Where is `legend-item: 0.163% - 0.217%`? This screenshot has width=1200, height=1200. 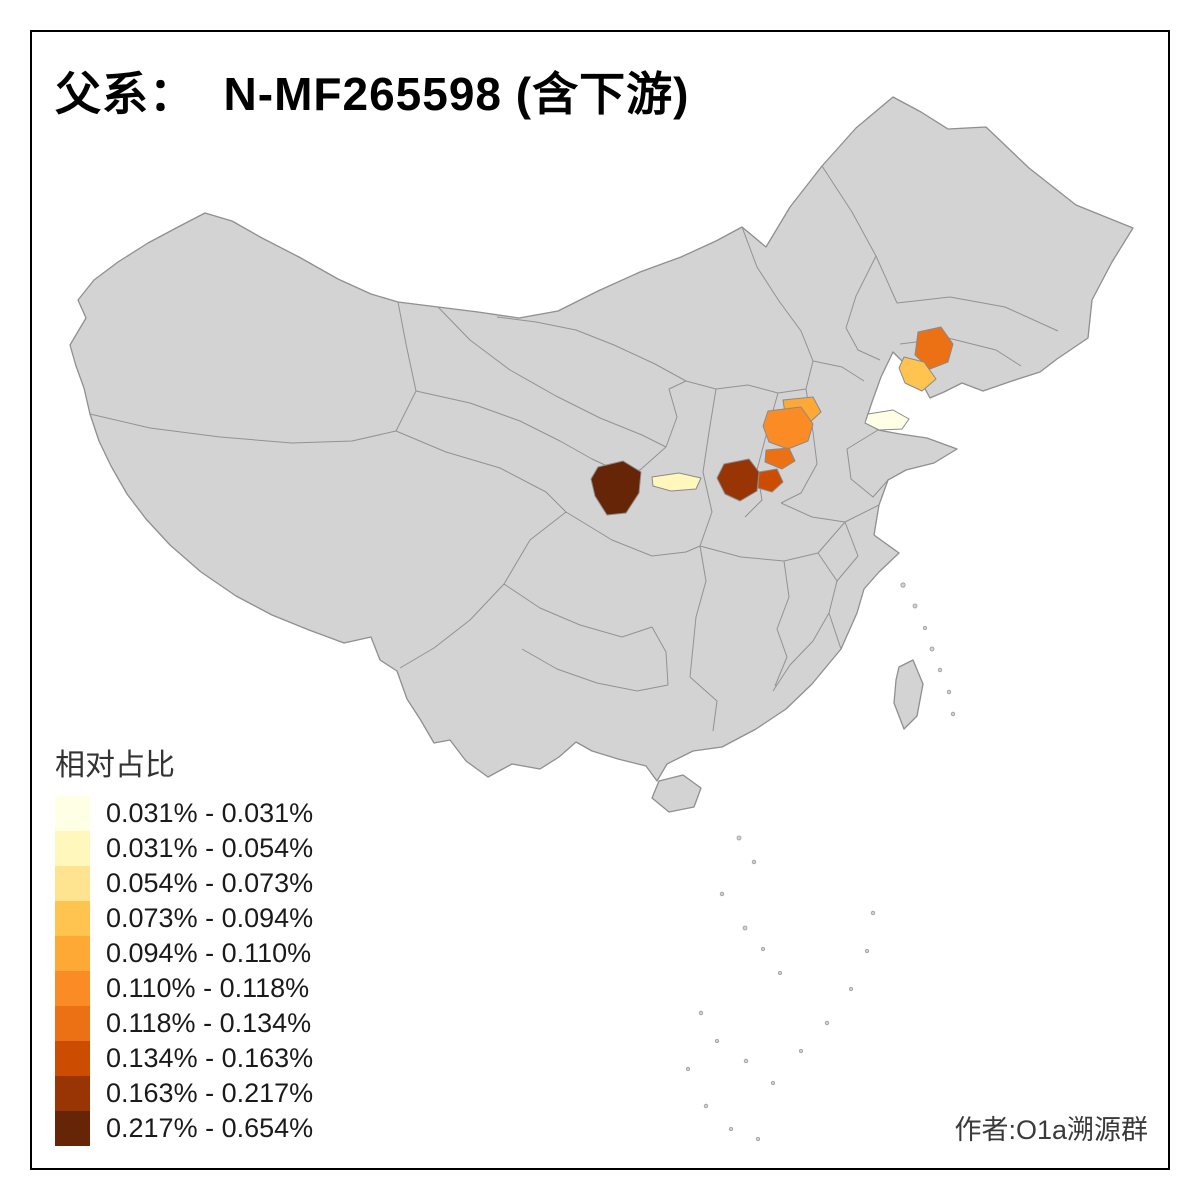 legend-item: 0.163% - 0.217% is located at coordinates (184, 1093).